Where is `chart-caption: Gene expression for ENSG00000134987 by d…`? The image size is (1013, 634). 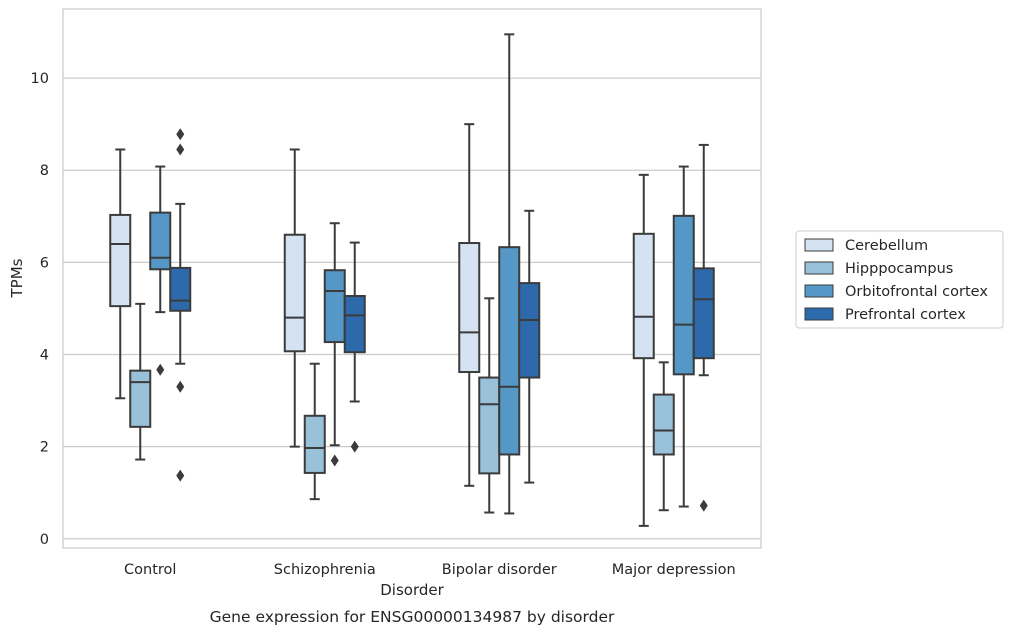
chart-caption: Gene expression for ENSG00000134987 by d… is located at coordinates (412, 617).